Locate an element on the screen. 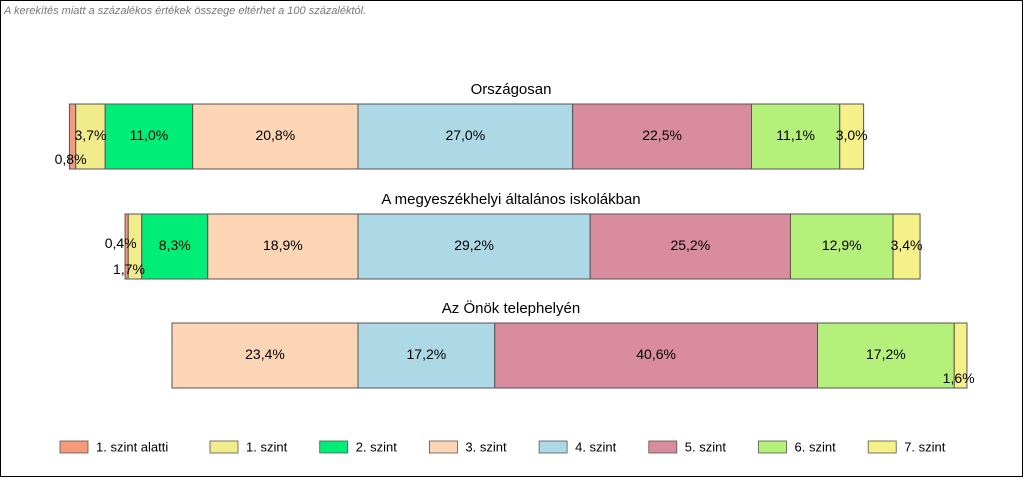 This screenshot has height=483, width=1024. value-label: 8,3% is located at coordinates (175, 245).